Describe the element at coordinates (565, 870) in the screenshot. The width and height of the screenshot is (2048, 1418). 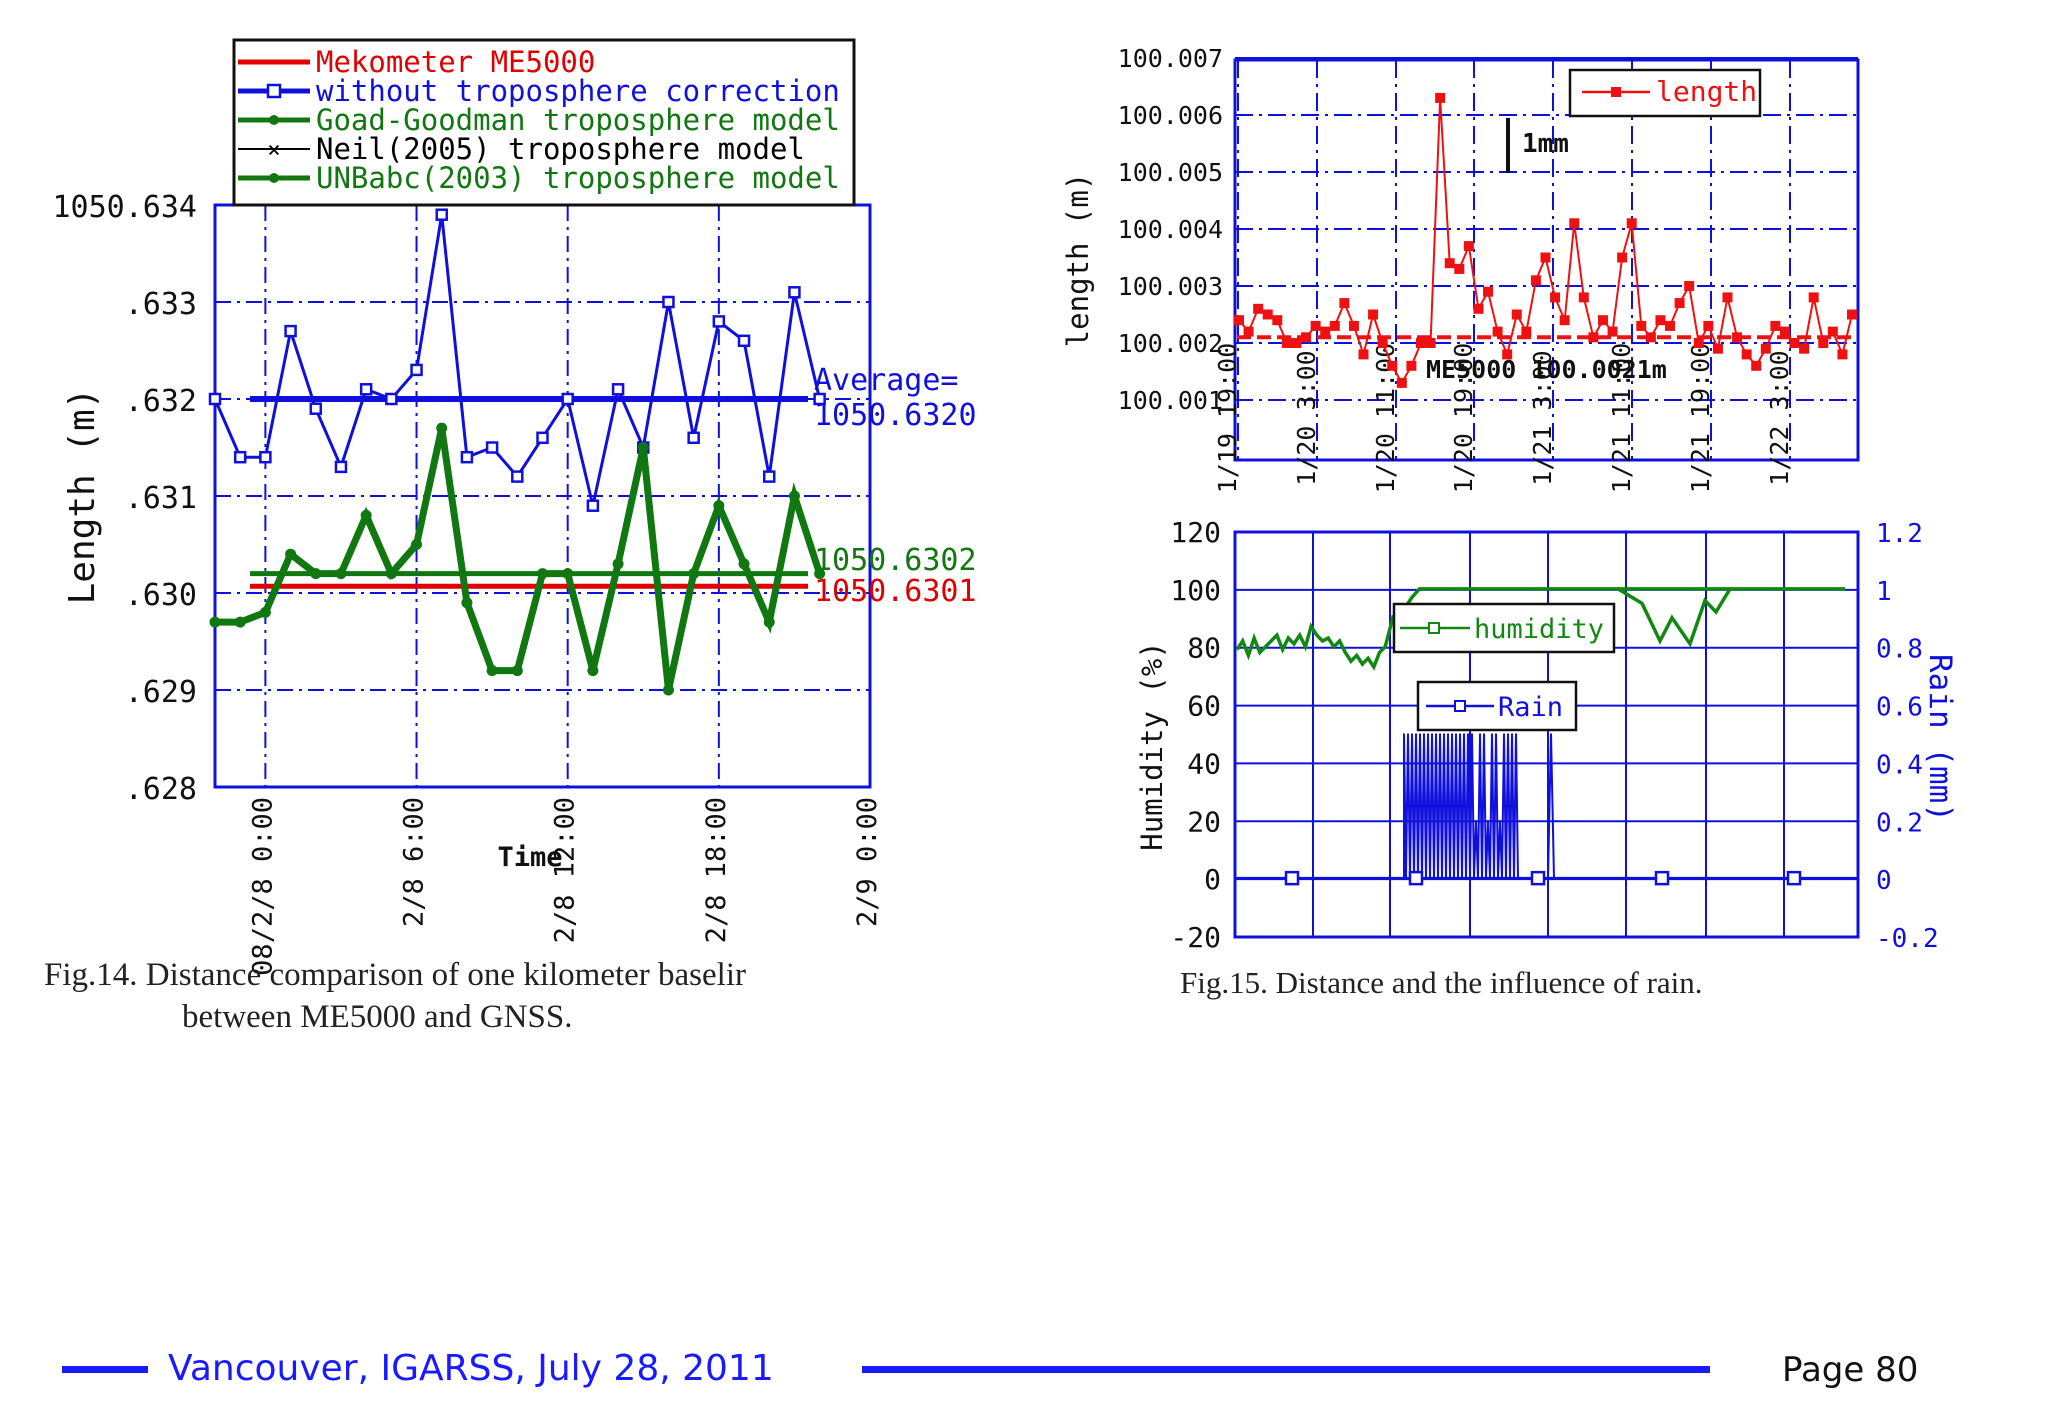
I see `fig14-x-tick-label: 2/8 12:00` at that location.